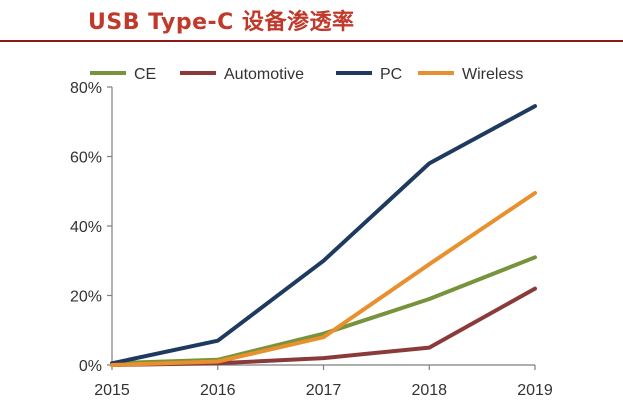  Describe the element at coordinates (324, 390) in the screenshot. I see `x-tick-label: 2017` at that location.